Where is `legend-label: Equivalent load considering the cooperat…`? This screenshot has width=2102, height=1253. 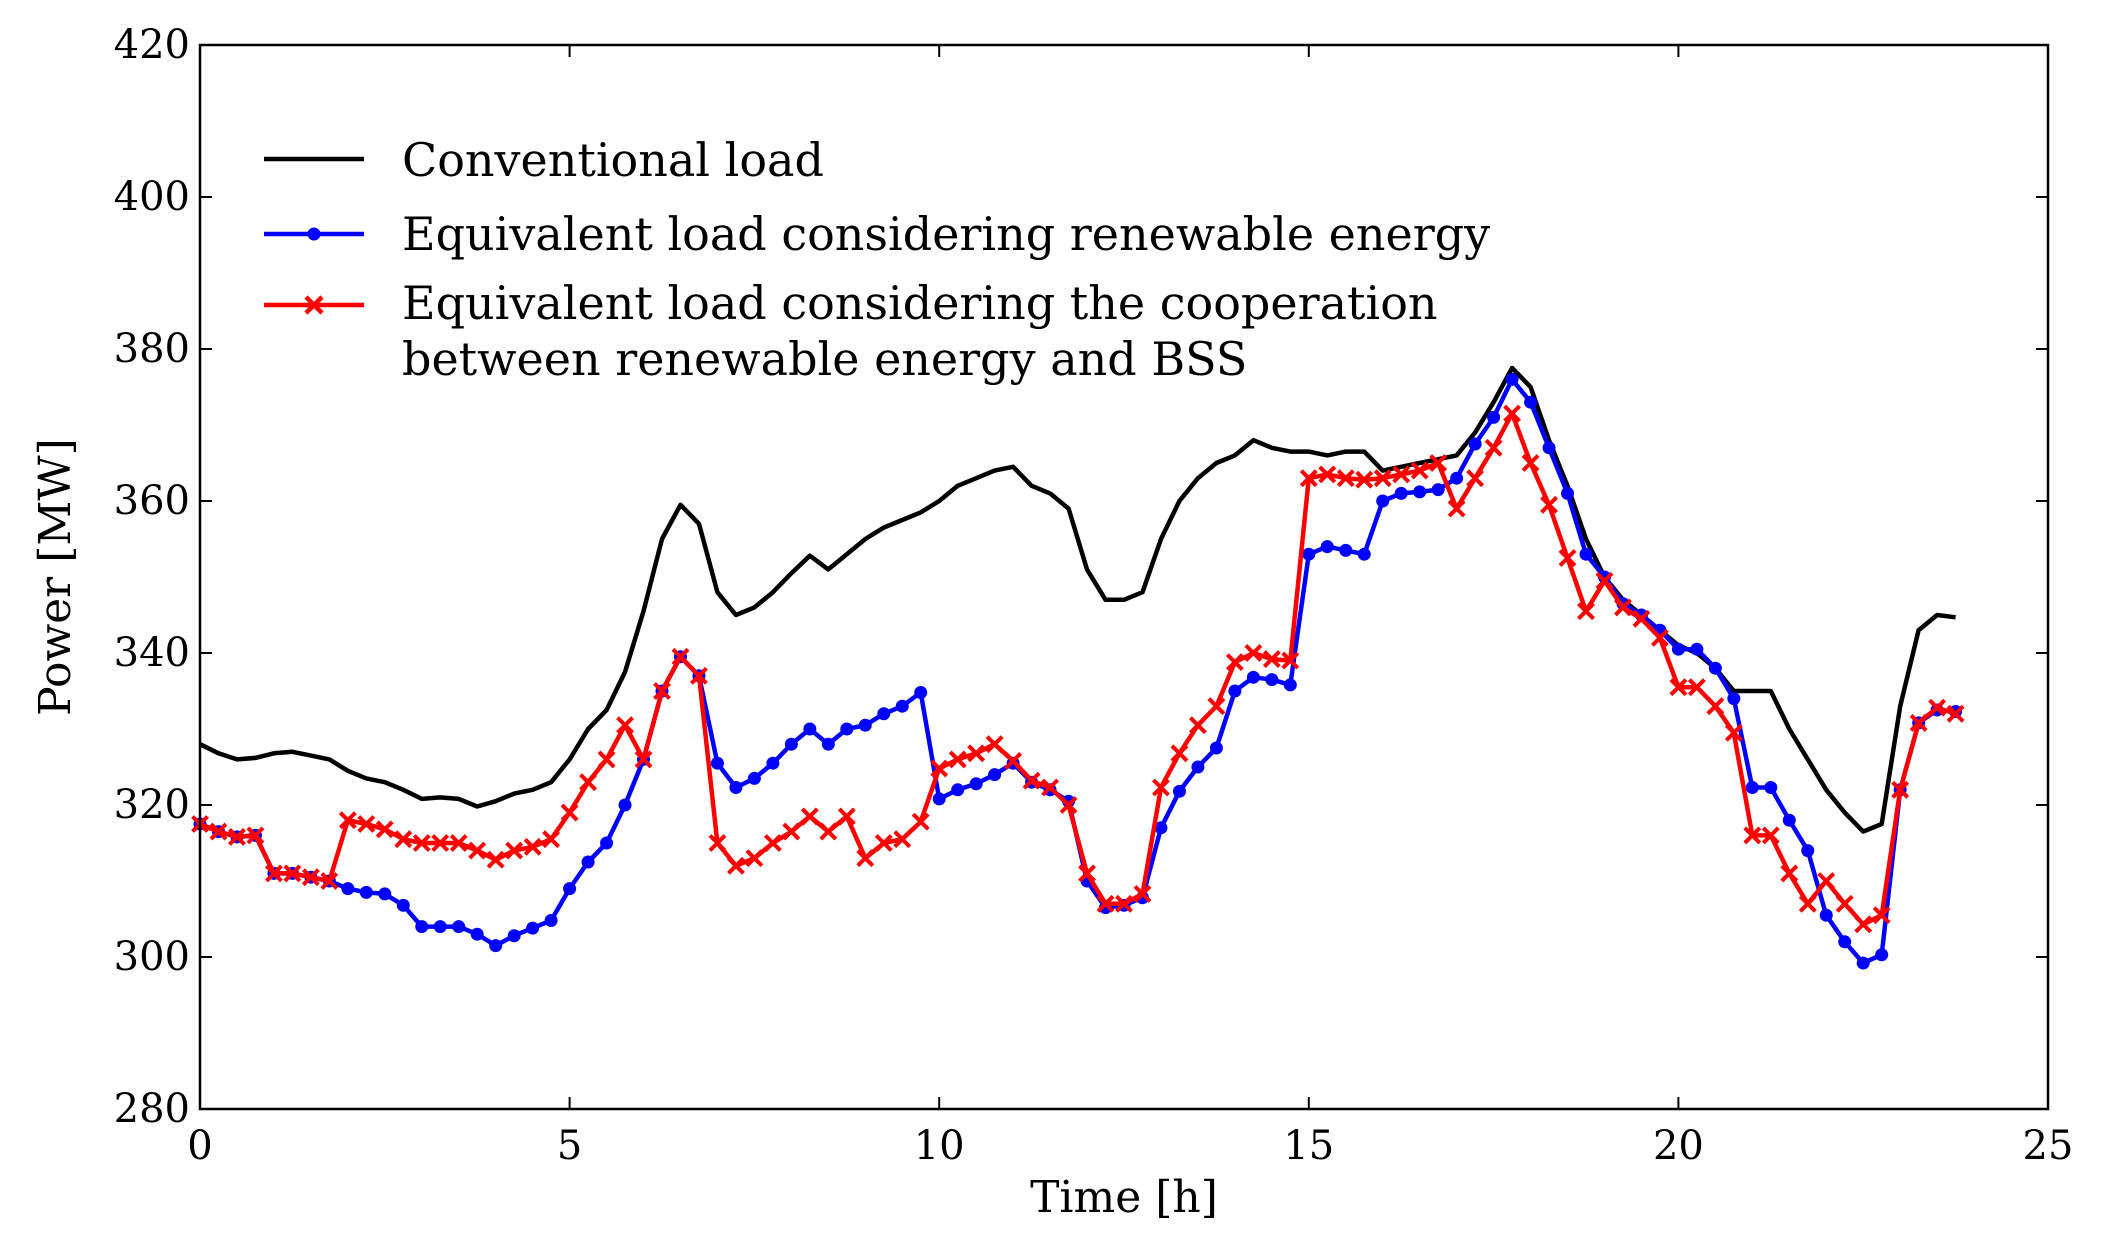 legend-label: Equivalent load considering the cooperat… is located at coordinates (920, 303).